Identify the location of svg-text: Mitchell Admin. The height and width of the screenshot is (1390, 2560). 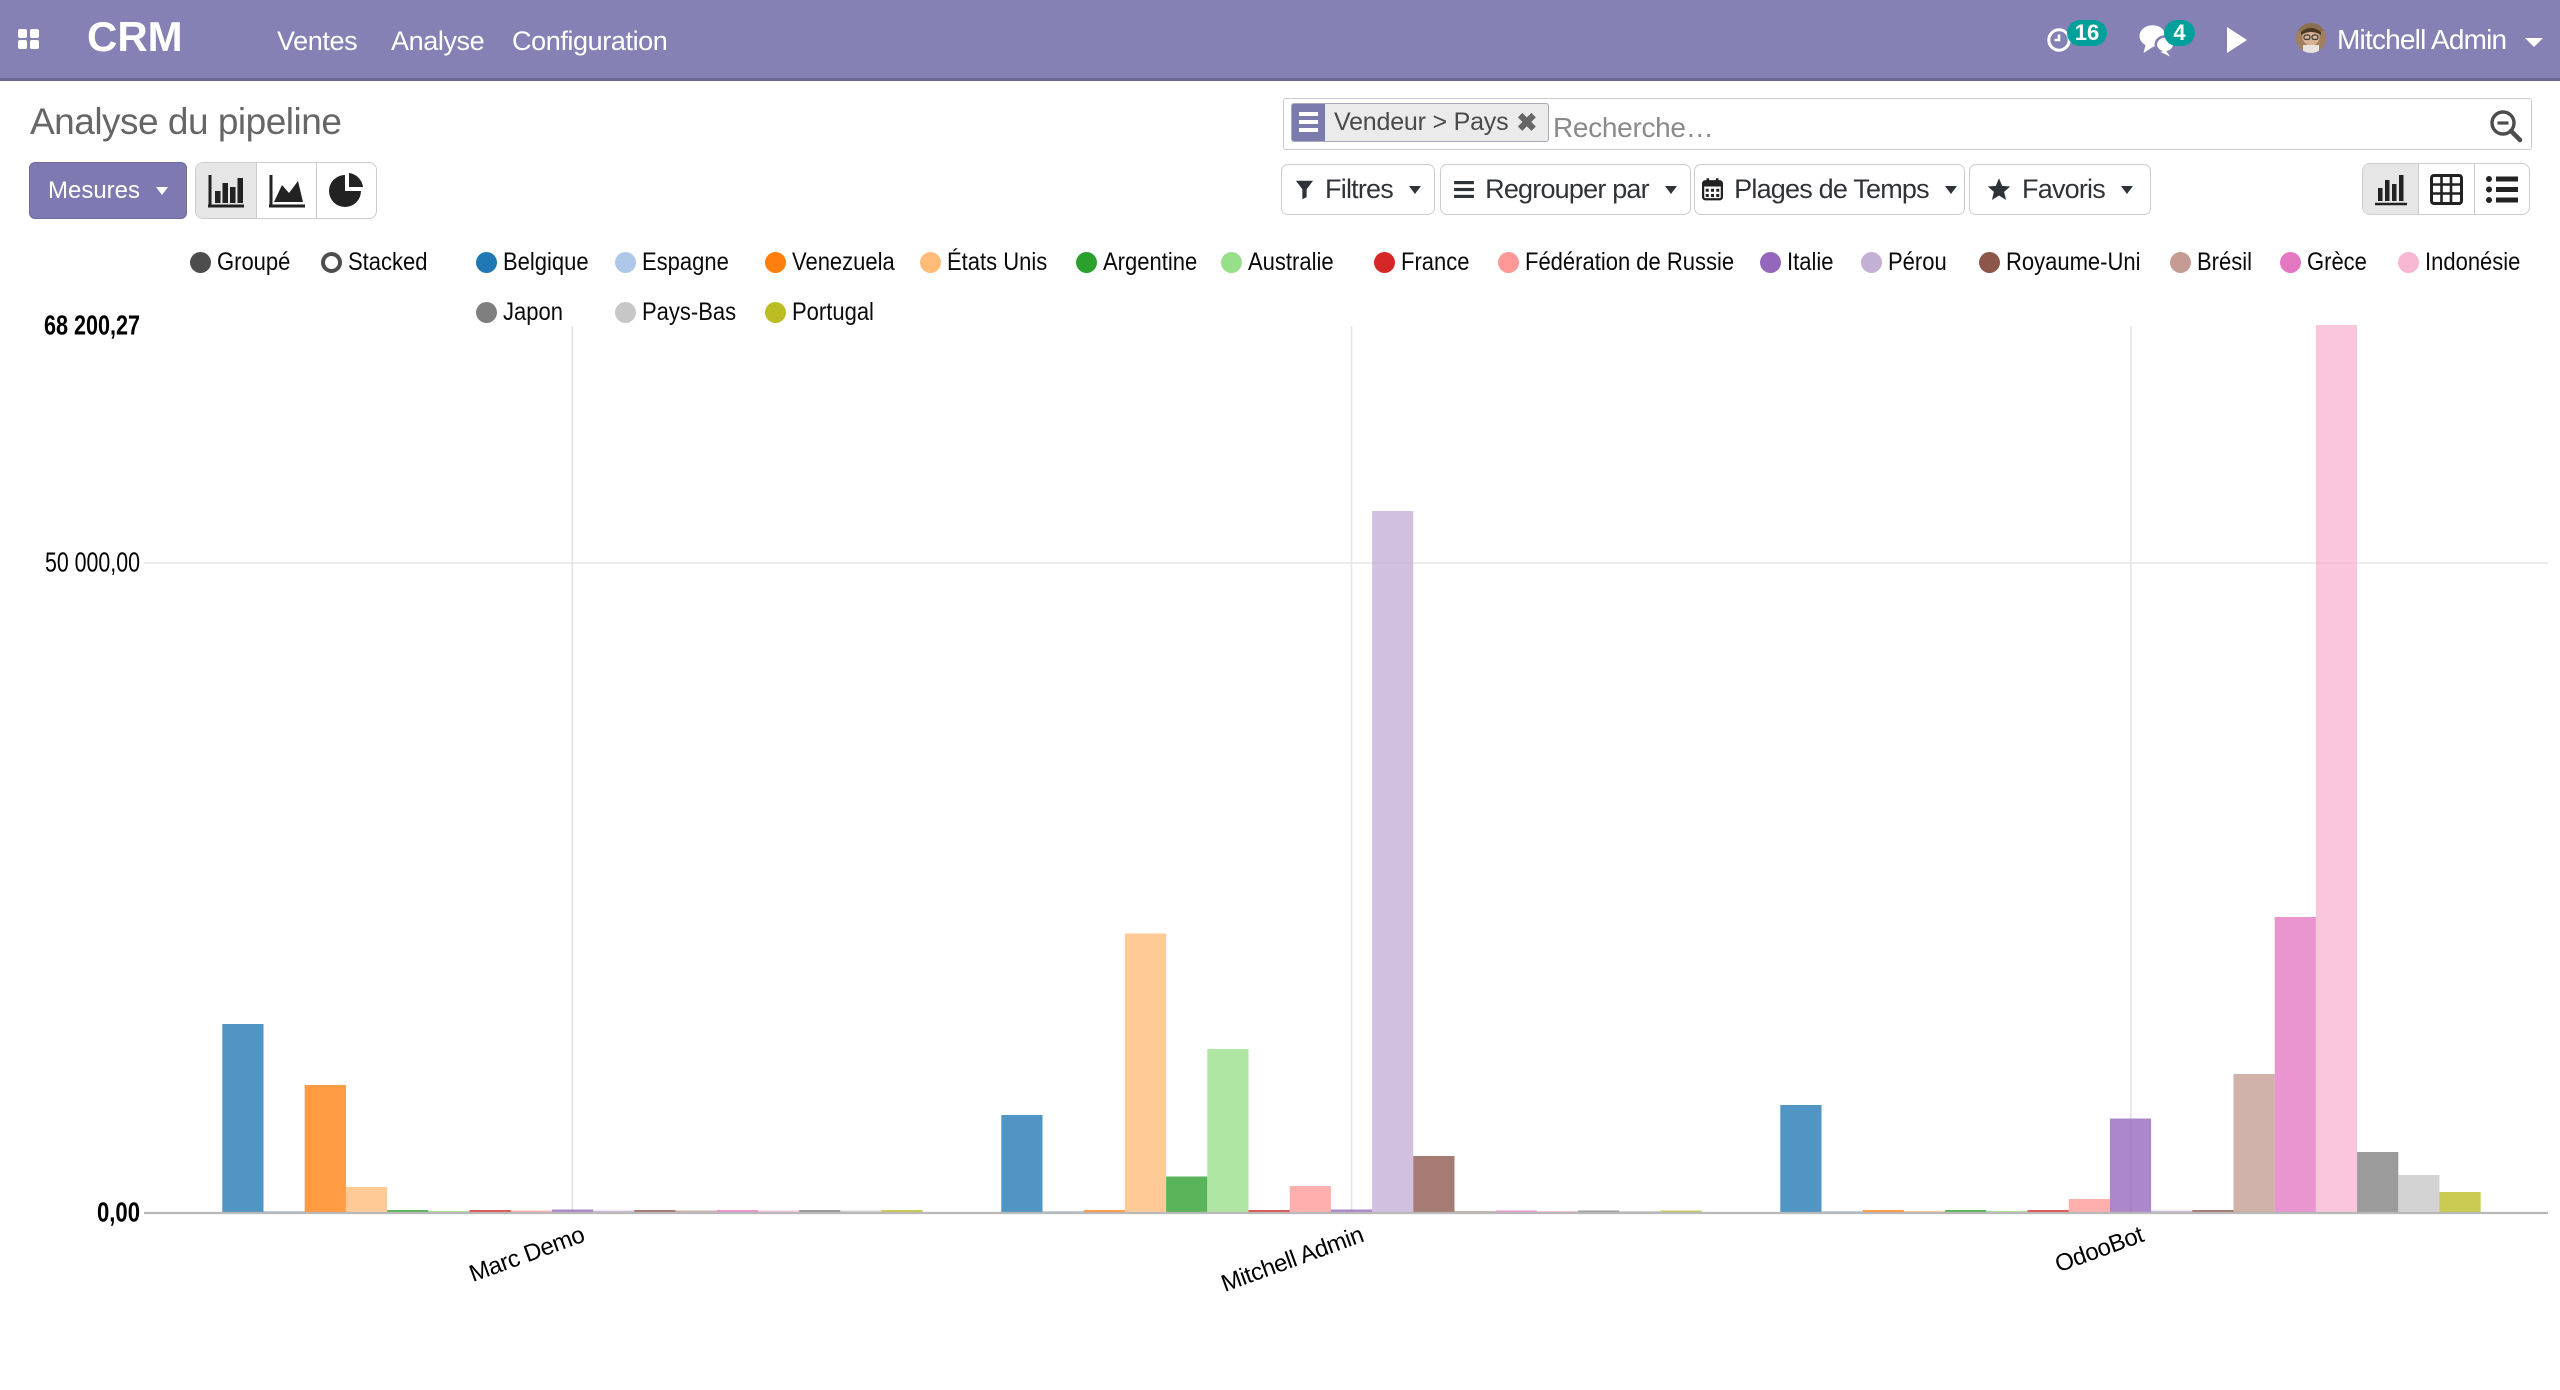
(1292, 1259).